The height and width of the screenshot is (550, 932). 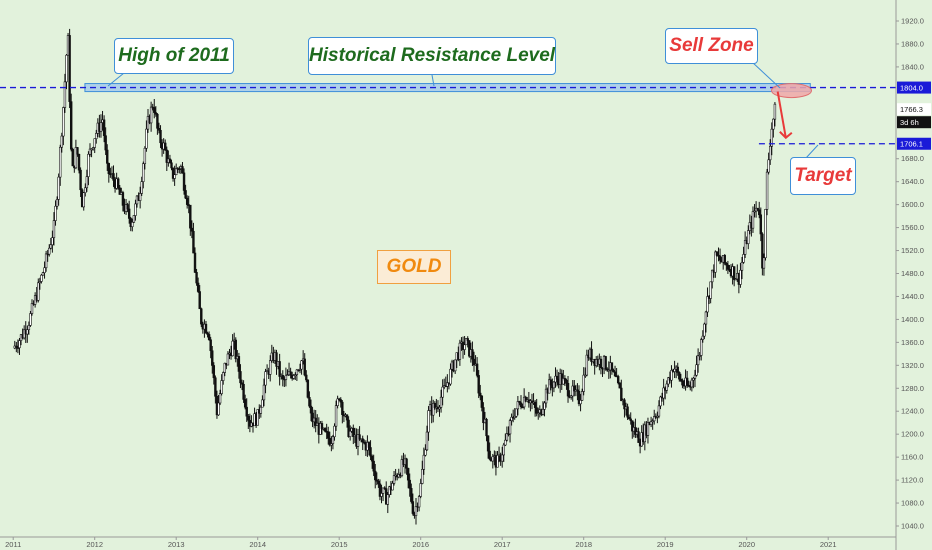 What do you see at coordinates (912, 43) in the screenshot?
I see `y-tick-label: 1880.0` at bounding box center [912, 43].